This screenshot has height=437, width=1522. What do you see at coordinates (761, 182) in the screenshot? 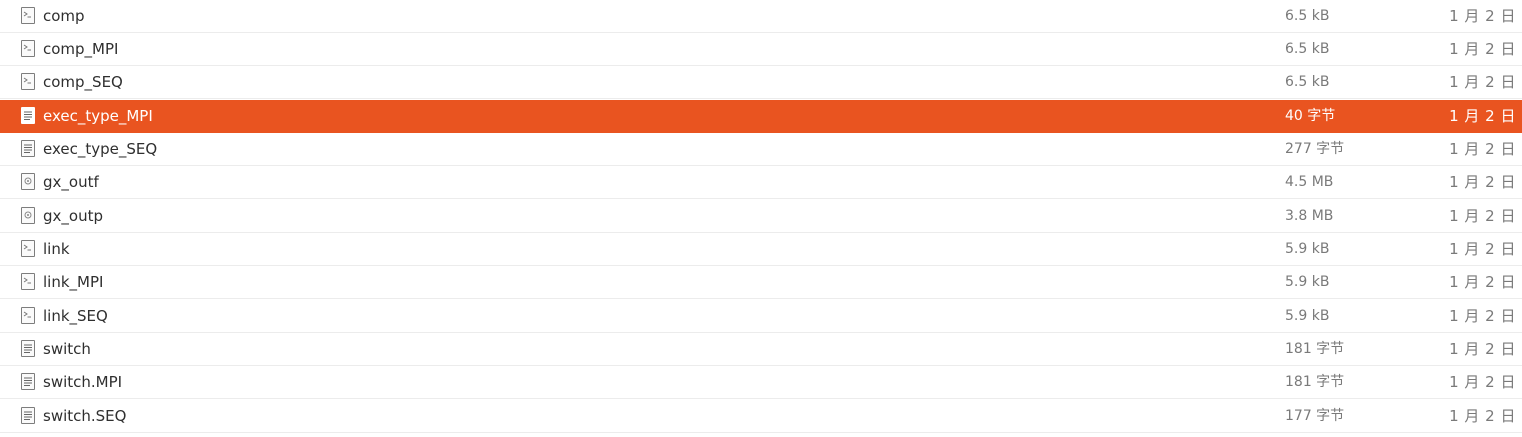
I see `file-row-5: gx_outf 4.5 MB 1 月 2 日` at bounding box center [761, 182].